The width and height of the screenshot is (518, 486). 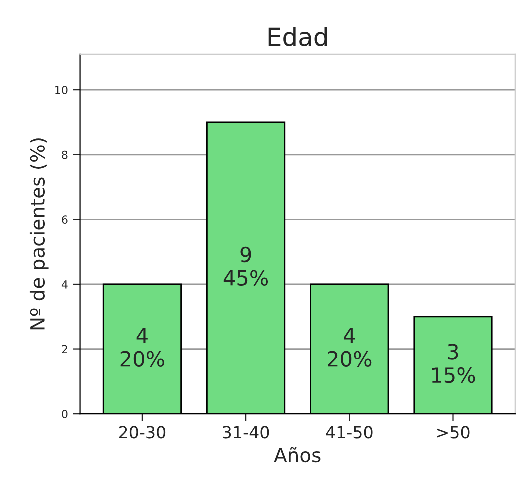 I want to click on x-axis-title: Años, so click(x=297, y=455).